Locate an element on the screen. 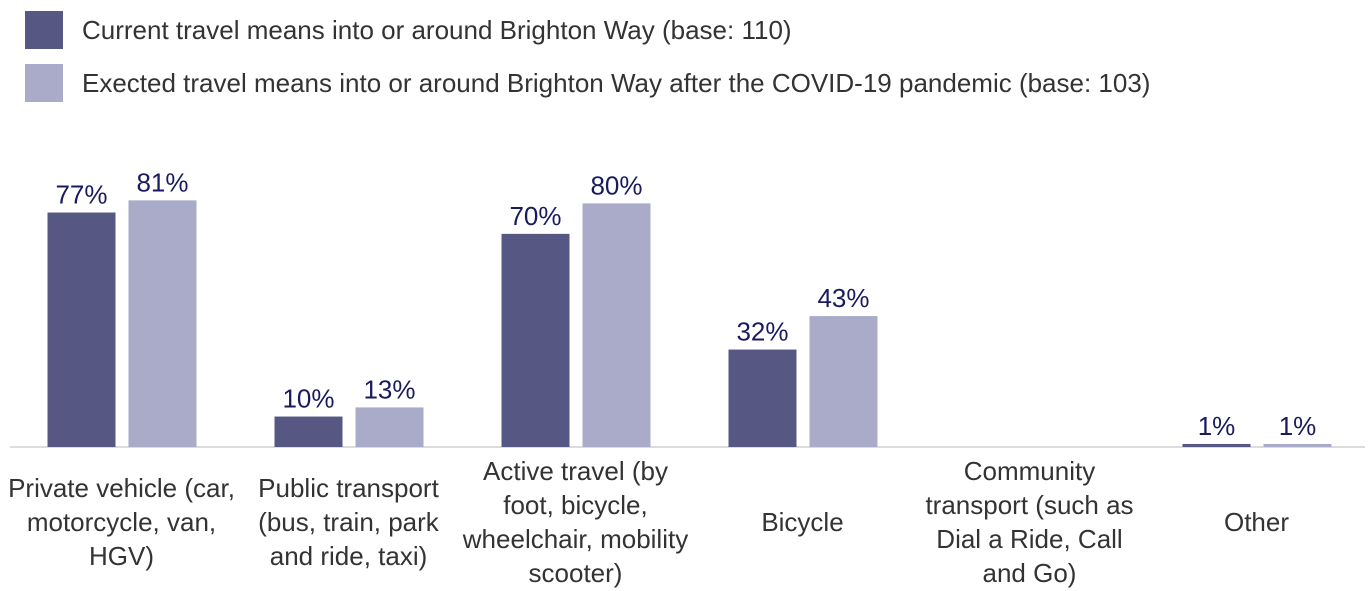 The image size is (1372, 591). data-label: 10% is located at coordinates (308, 399).